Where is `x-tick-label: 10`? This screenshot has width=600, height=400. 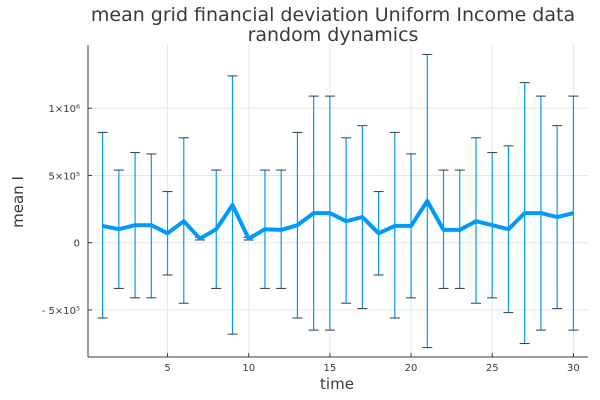 x-tick-label: 10 is located at coordinates (248, 368).